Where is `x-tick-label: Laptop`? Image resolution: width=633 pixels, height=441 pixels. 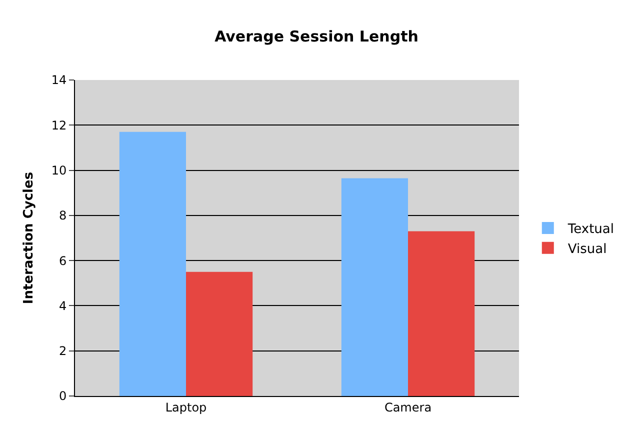
x-tick-label: Laptop is located at coordinates (186, 407).